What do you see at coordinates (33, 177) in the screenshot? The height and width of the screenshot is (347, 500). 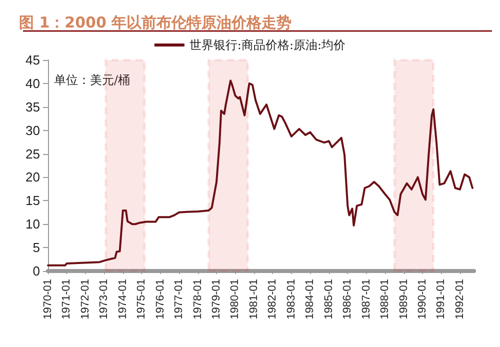 I see `y-tick-label: 20` at bounding box center [33, 177].